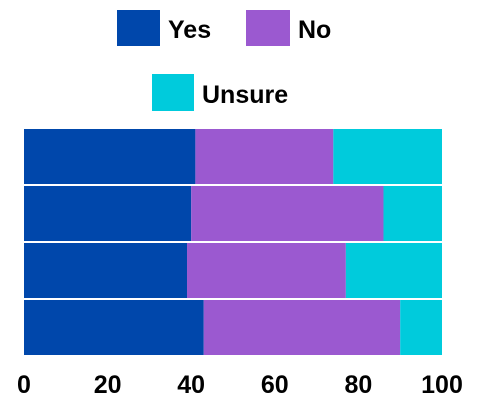 The image size is (477, 400). What do you see at coordinates (268, 28) in the screenshot?
I see `legend-swatch-no` at bounding box center [268, 28].